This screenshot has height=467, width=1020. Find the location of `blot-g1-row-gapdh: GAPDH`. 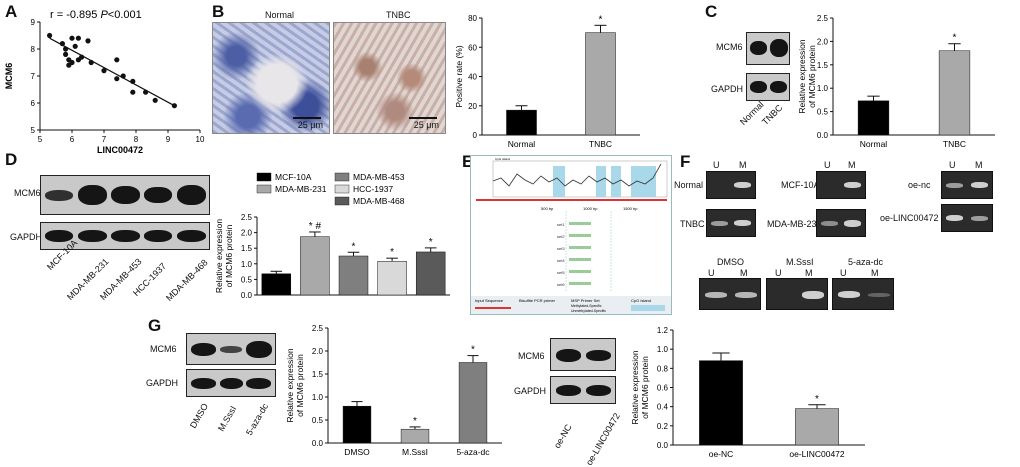

blot-g1-row-gapdh: GAPDH is located at coordinates (162, 383).